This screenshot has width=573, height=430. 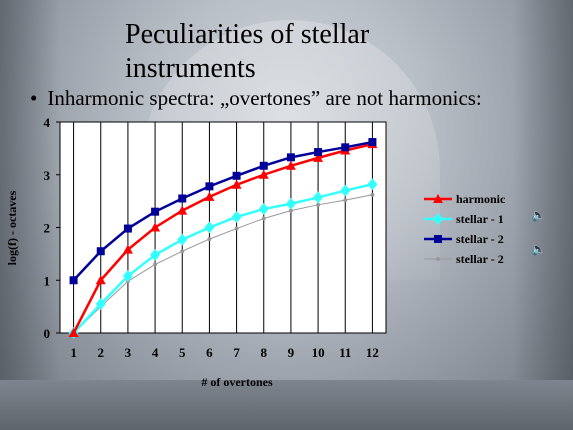 What do you see at coordinates (47, 175) in the screenshot?
I see `y-tick-label: 3` at bounding box center [47, 175].